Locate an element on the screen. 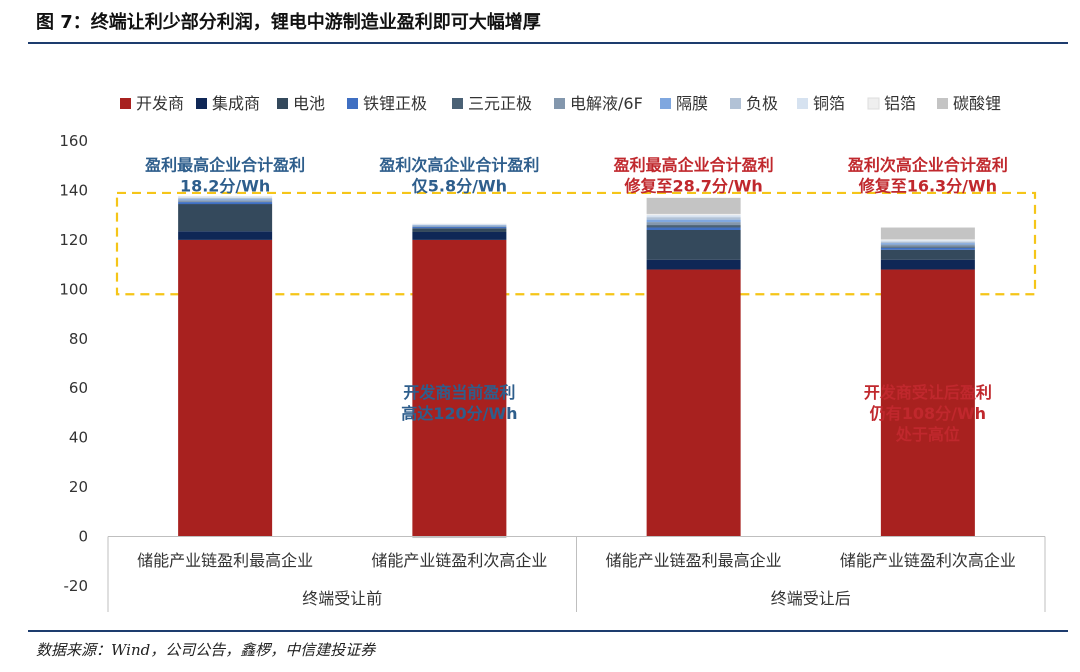 The width and height of the screenshot is (1080, 672). y-tick-label: 140 is located at coordinates (73, 190).